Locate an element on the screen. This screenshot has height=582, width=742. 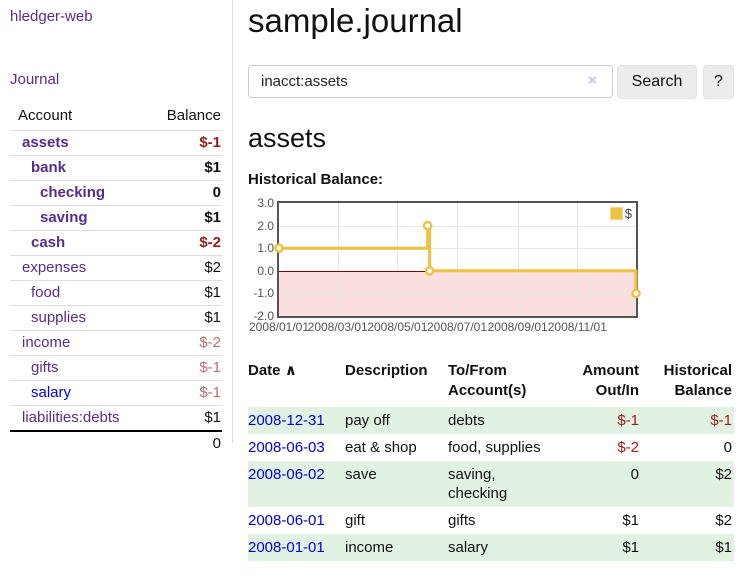
x-tick-label: 2008/11/01 is located at coordinates (577, 327).